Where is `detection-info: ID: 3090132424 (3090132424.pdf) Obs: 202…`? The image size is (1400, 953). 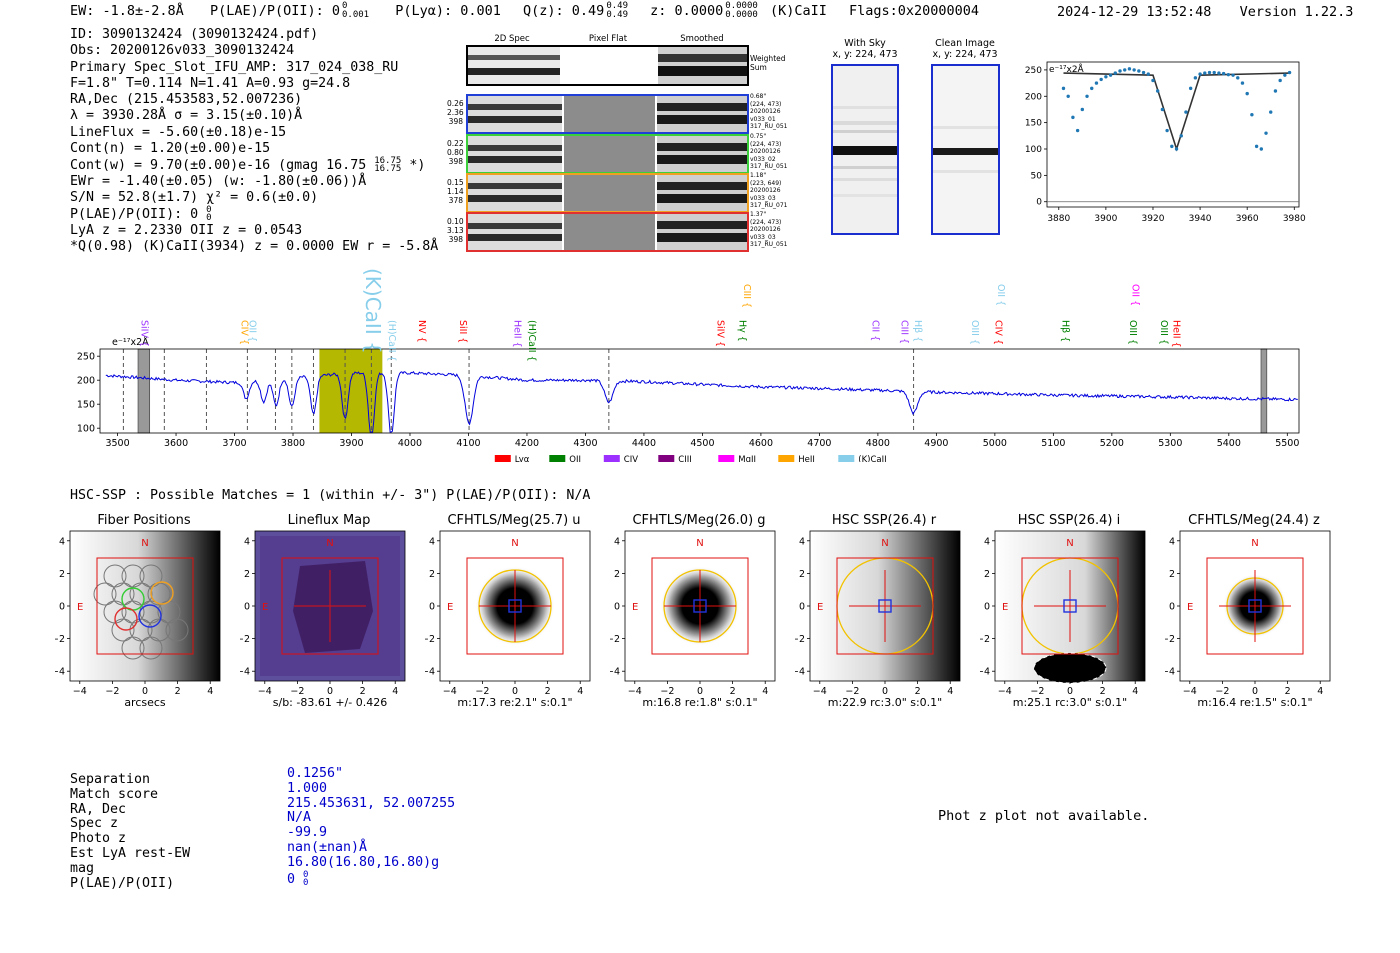
detection-info: ID: 3090132424 (3090132424.pdf) Obs: 202… is located at coordinates (254, 141).